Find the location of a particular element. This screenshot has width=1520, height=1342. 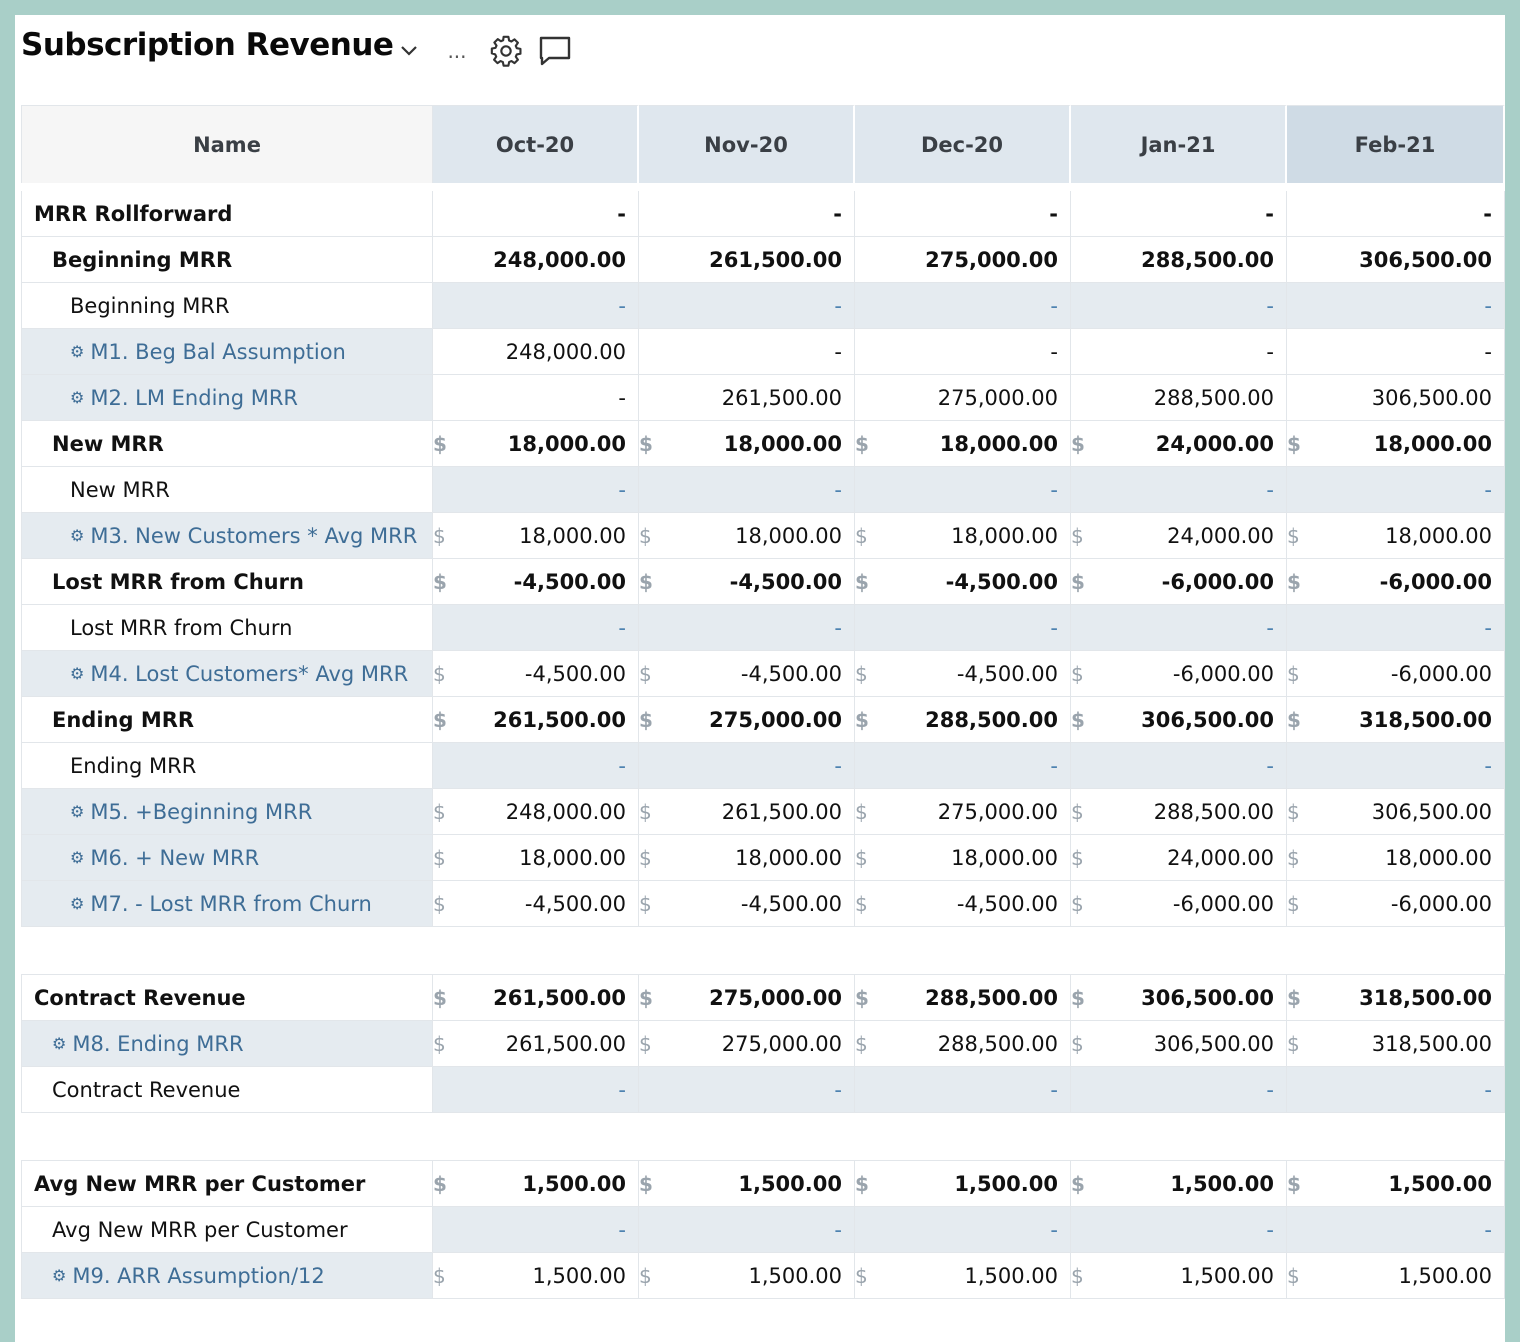

column-header-feb-21: Feb-21 is located at coordinates (1396, 144).